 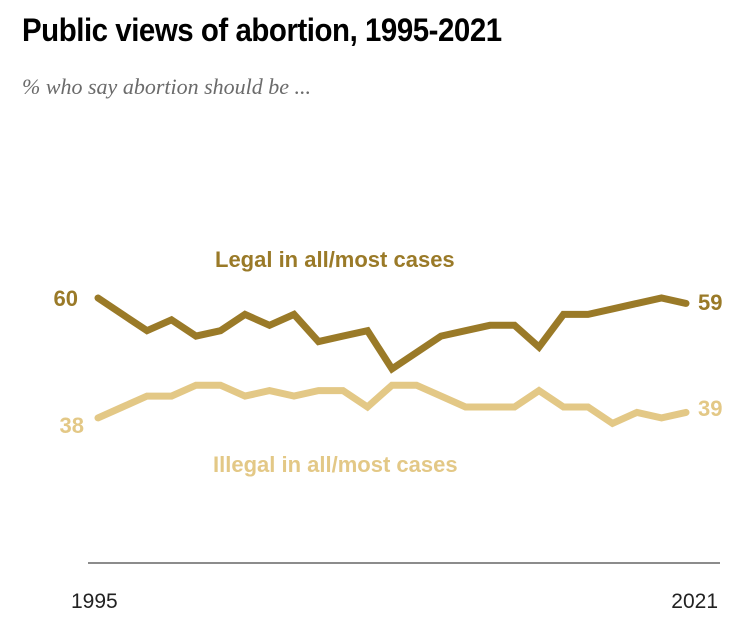 I want to click on series-line-illegal, so click(x=392, y=404).